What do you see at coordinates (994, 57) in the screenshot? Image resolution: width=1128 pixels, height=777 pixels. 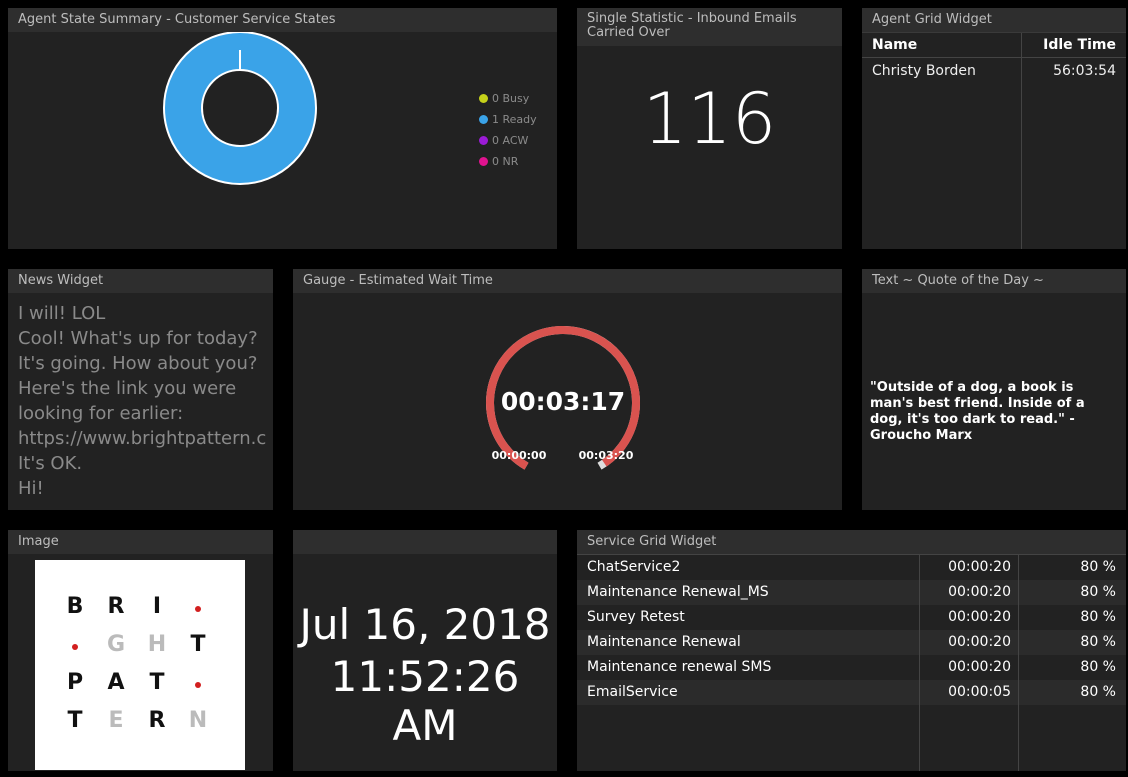 I see `header-divider` at bounding box center [994, 57].